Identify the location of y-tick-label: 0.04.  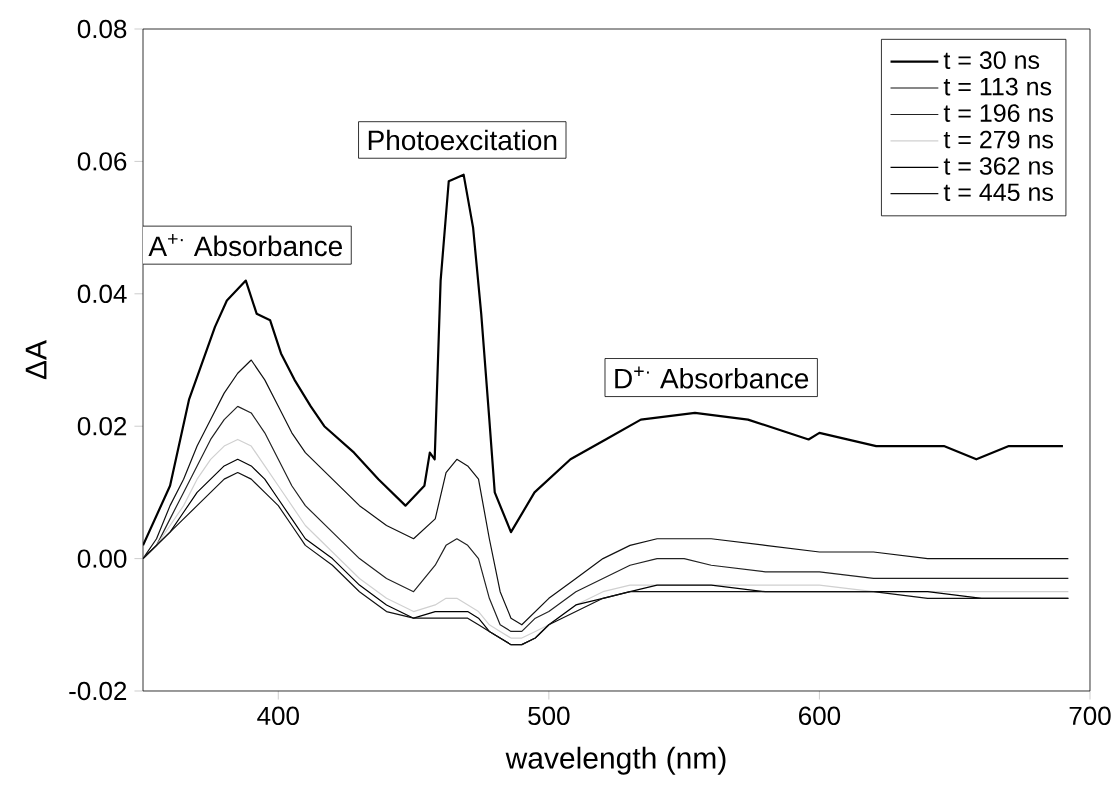
(102, 294).